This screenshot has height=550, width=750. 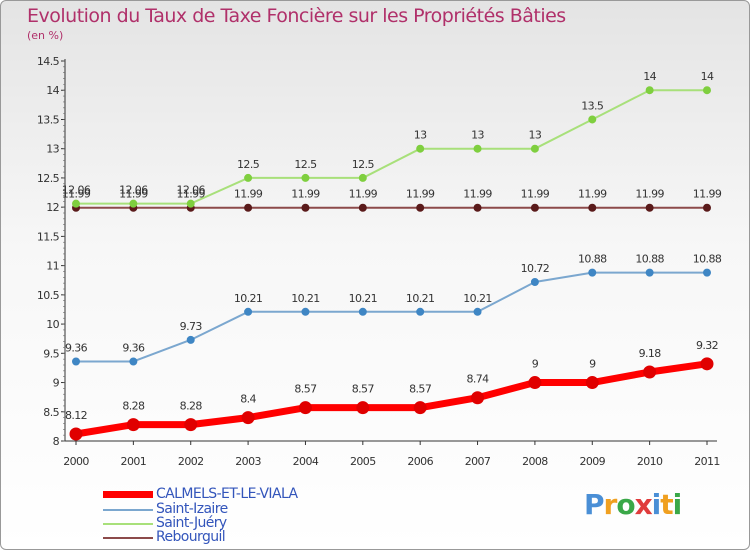 I want to click on legend-swatch-saint-izaire, so click(x=128, y=510).